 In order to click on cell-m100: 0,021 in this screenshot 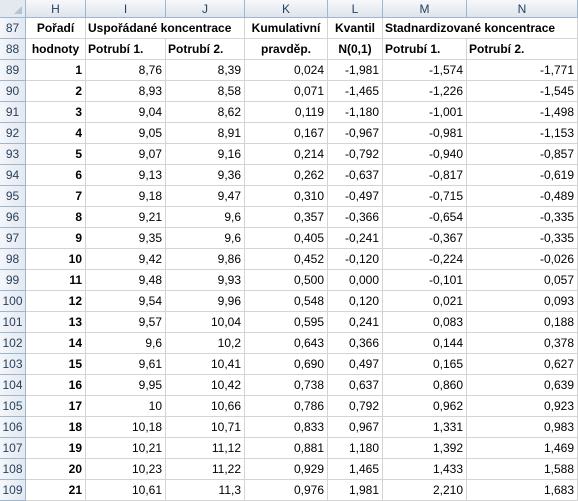, I will do `click(425, 301)`.